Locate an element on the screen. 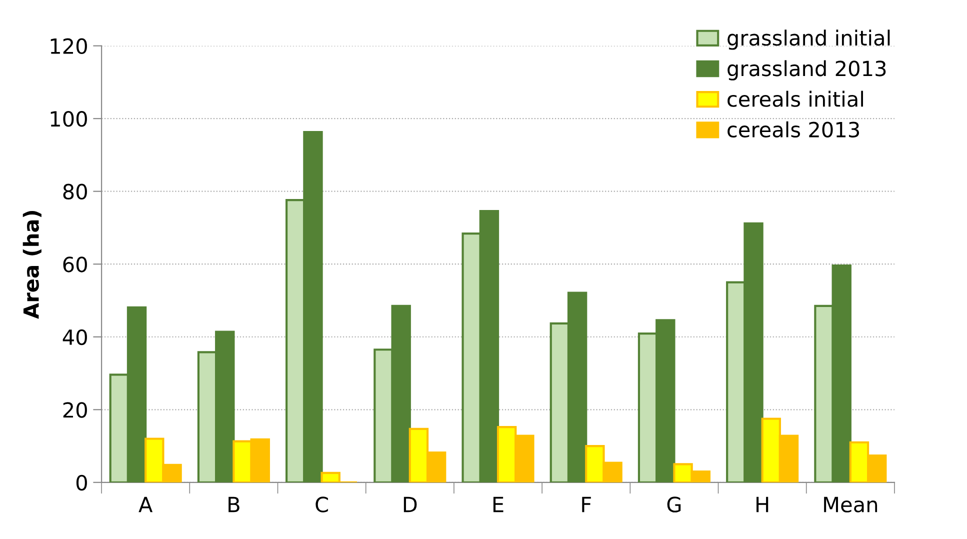 This screenshot has width=967, height=539. x-tick-label: B is located at coordinates (234, 504).